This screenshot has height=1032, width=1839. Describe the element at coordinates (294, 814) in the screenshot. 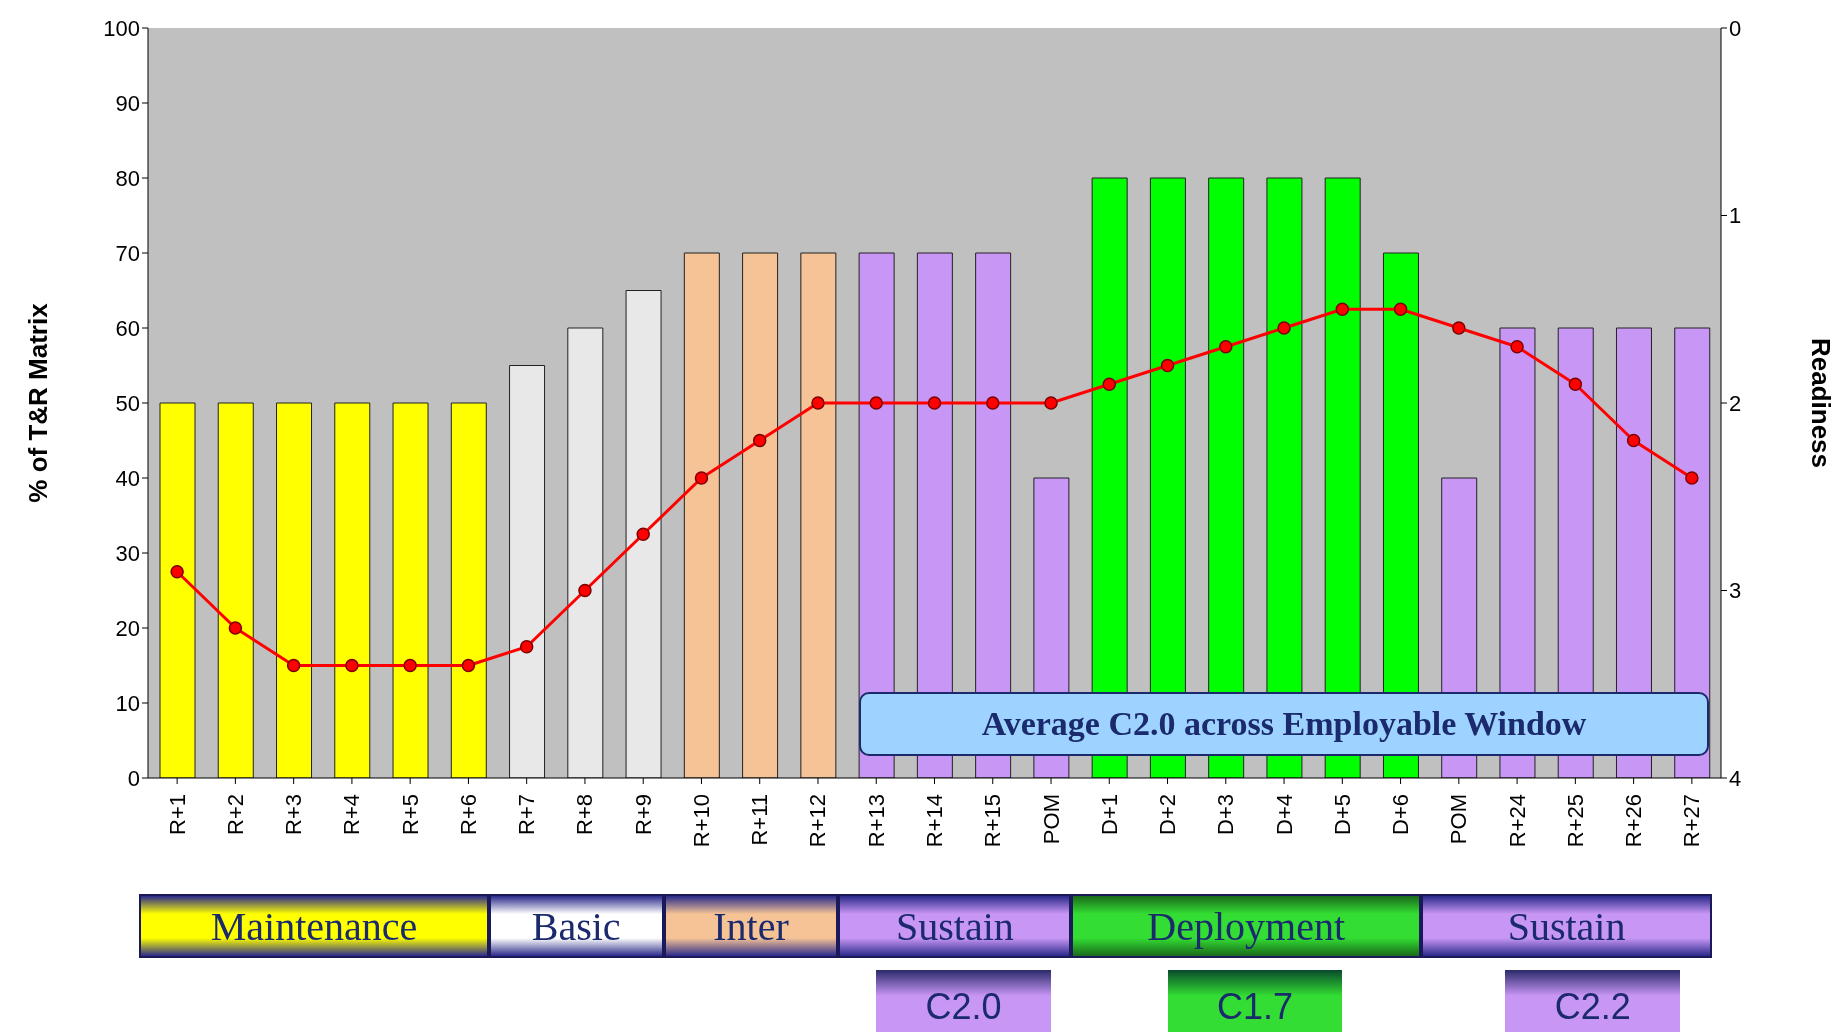

I see `x-tick-label: R+3` at that location.